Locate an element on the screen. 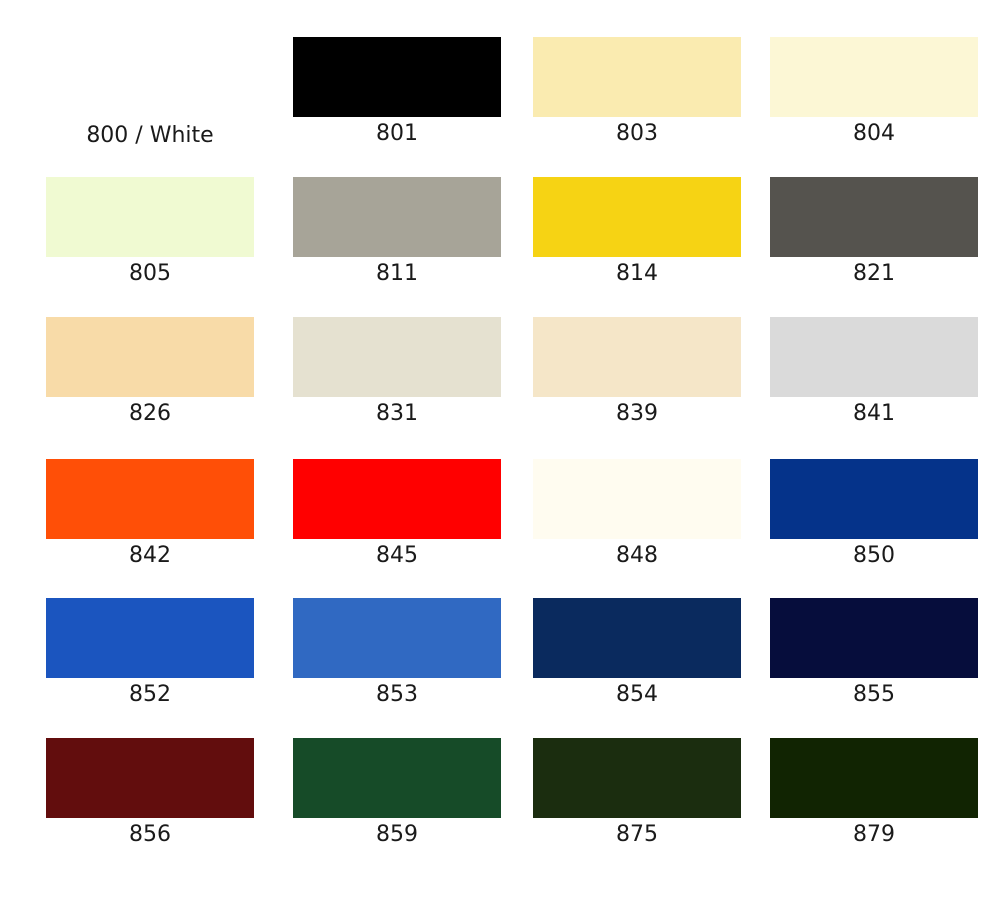  swatch-item: 850 is located at coordinates (875, 524).